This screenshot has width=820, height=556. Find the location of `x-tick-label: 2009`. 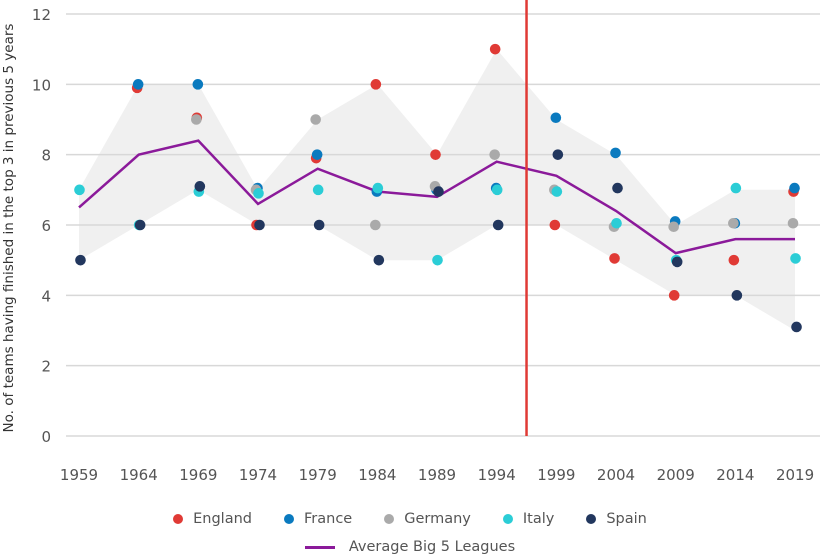

x-tick-label: 2009 is located at coordinates (676, 475).